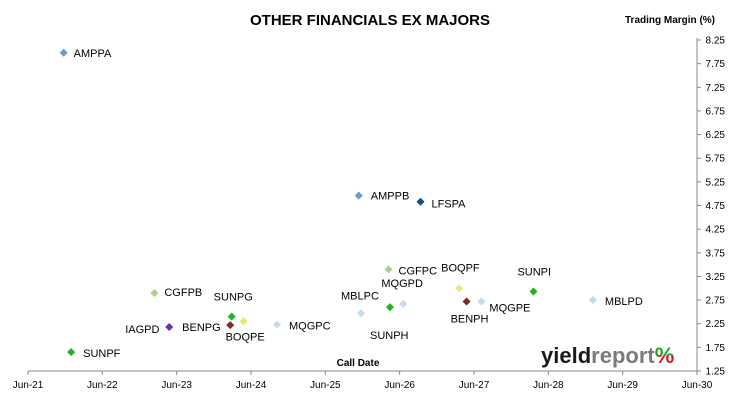 The height and width of the screenshot is (401, 731). What do you see at coordinates (388, 269) in the screenshot?
I see `data-point-cgfpc` at bounding box center [388, 269].